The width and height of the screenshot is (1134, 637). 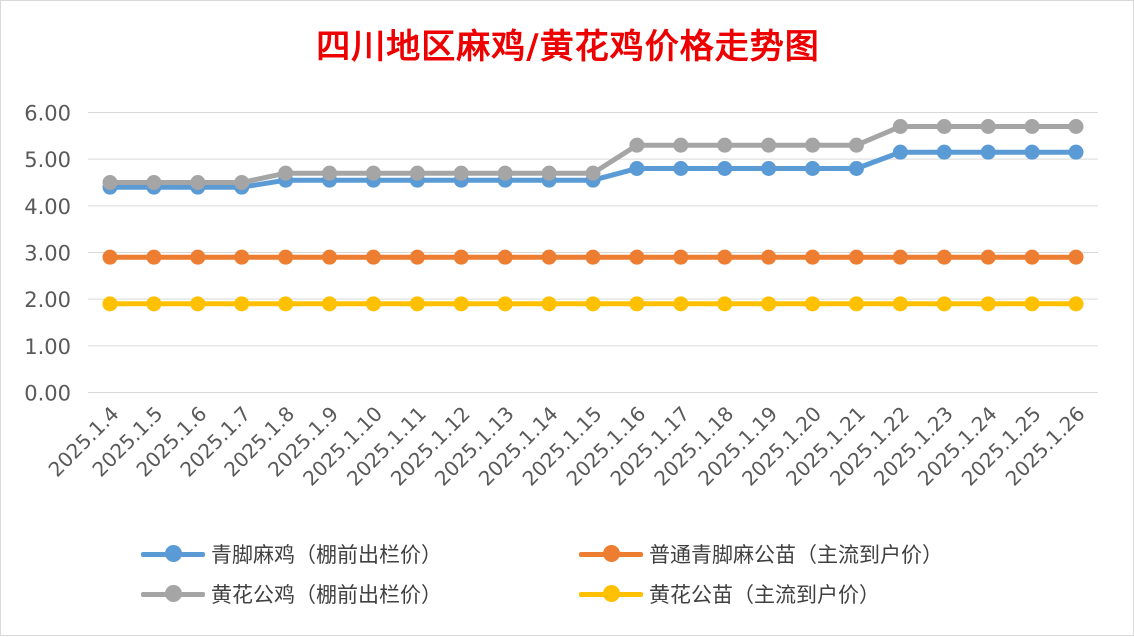 I want to click on legend-label: 青脚麻鸡（棚前出栏价）, so click(x=326, y=555).